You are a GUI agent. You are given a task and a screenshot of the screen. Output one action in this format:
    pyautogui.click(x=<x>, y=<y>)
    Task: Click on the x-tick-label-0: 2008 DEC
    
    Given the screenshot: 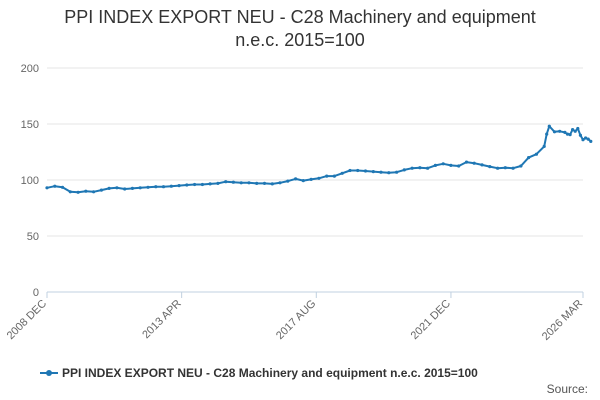 What is the action you would take?
    pyautogui.click(x=27, y=320)
    